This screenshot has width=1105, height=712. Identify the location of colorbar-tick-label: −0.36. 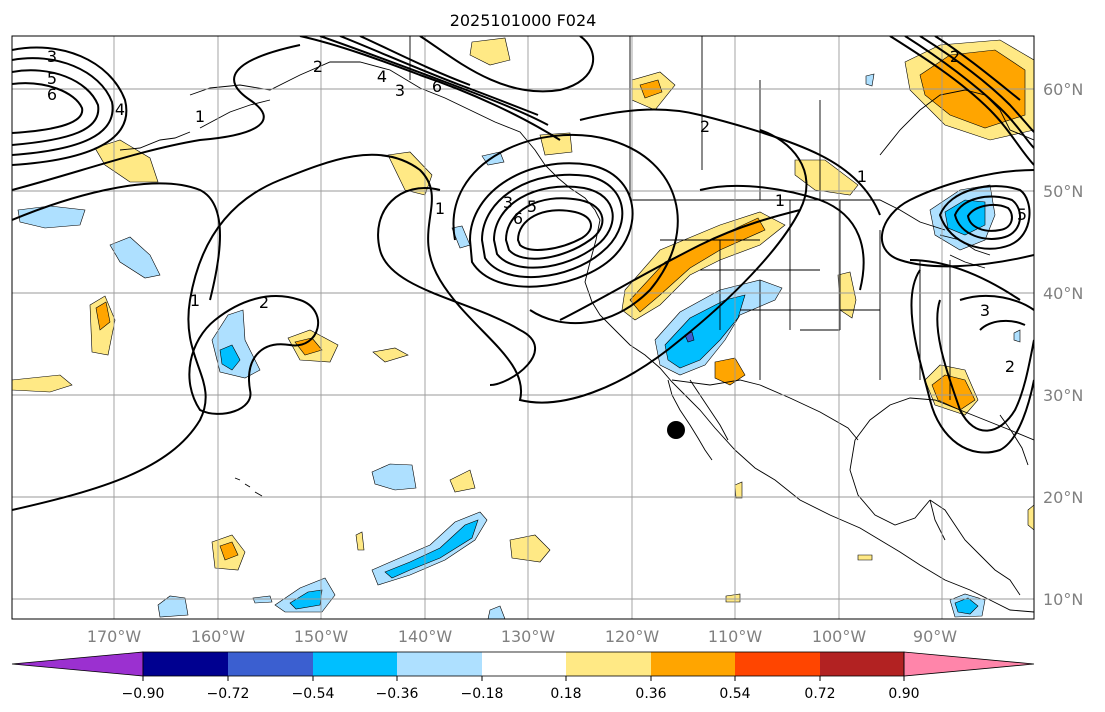
(397, 694).